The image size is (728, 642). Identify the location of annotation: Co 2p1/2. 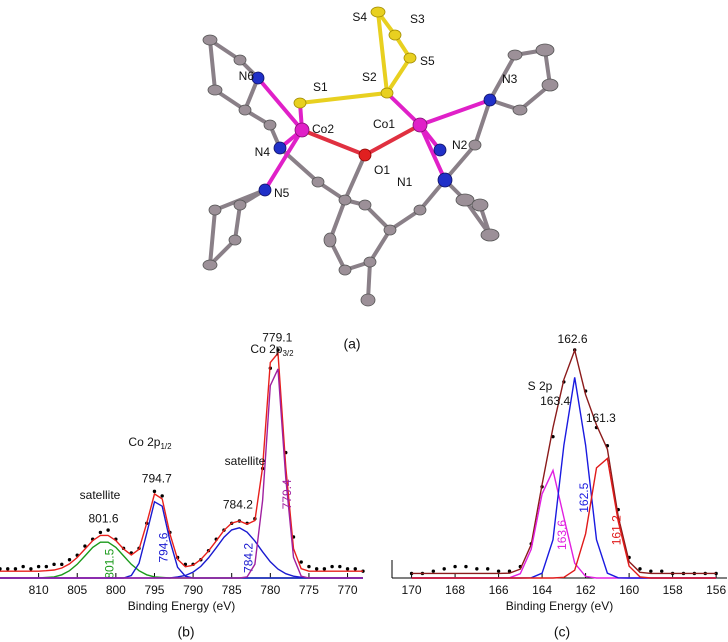
(150, 443).